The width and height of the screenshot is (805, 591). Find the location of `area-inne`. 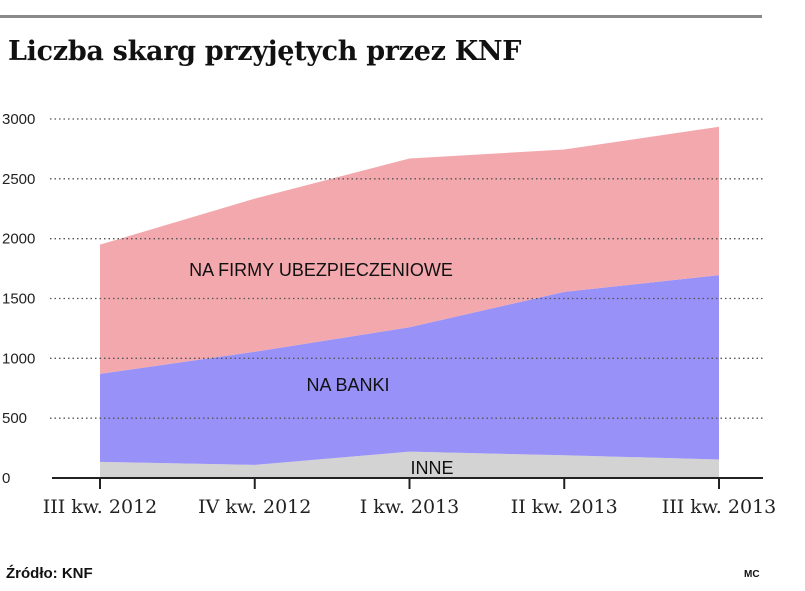

area-inne is located at coordinates (409, 464).